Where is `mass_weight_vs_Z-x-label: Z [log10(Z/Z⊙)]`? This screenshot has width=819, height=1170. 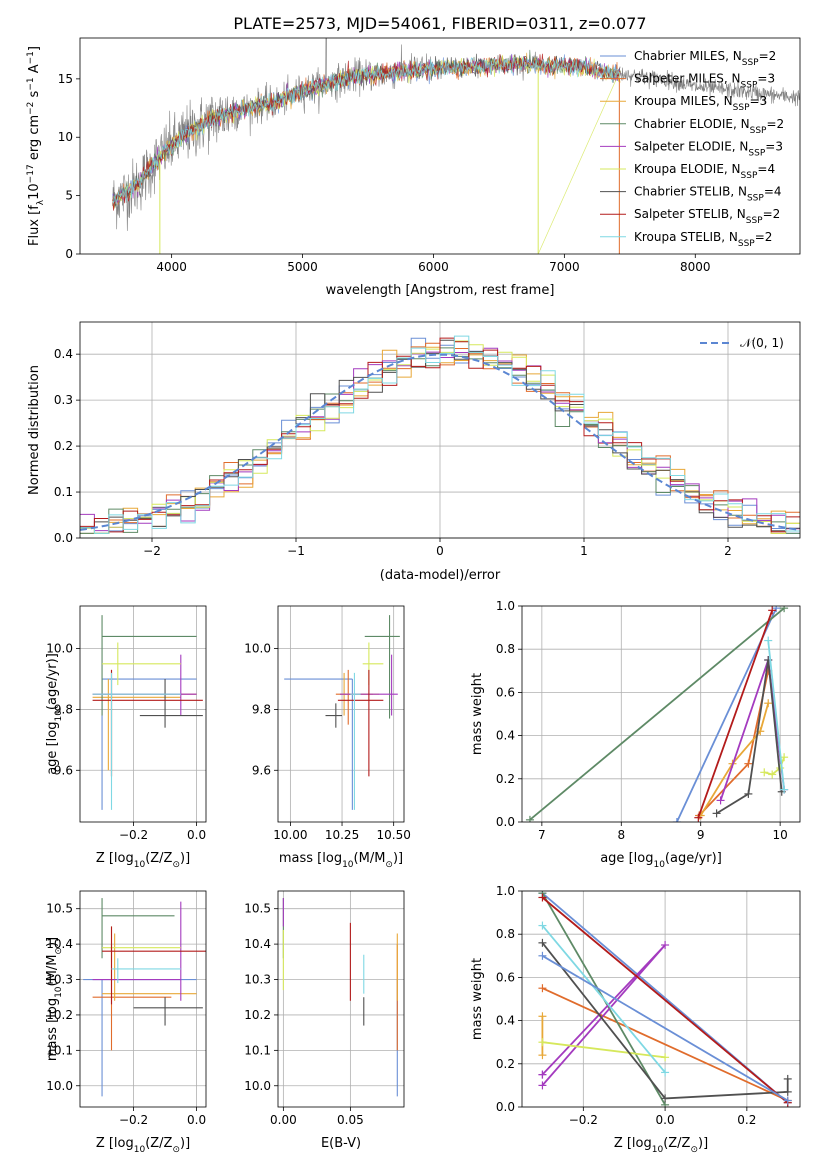
mass_weight_vs_Z-x-label: Z [log10(Z/Z⊙)] is located at coordinates (661, 1145).